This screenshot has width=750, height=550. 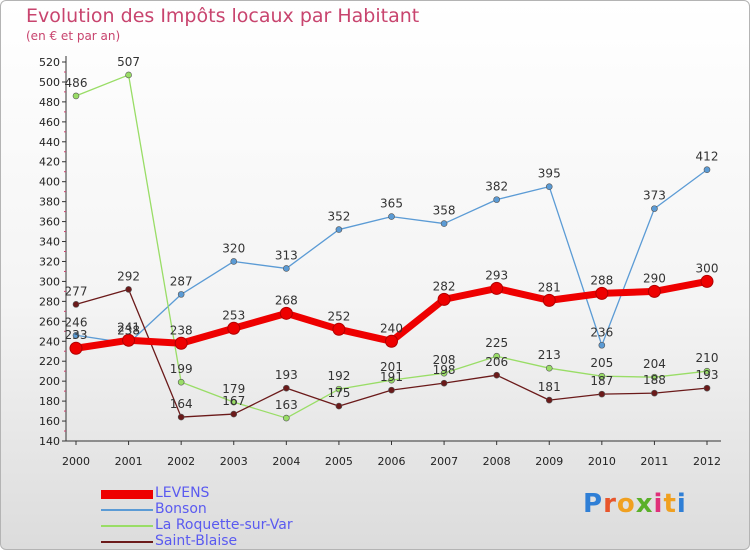 What do you see at coordinates (654, 461) in the screenshot?
I see `x-tick-label: 2011` at bounding box center [654, 461].